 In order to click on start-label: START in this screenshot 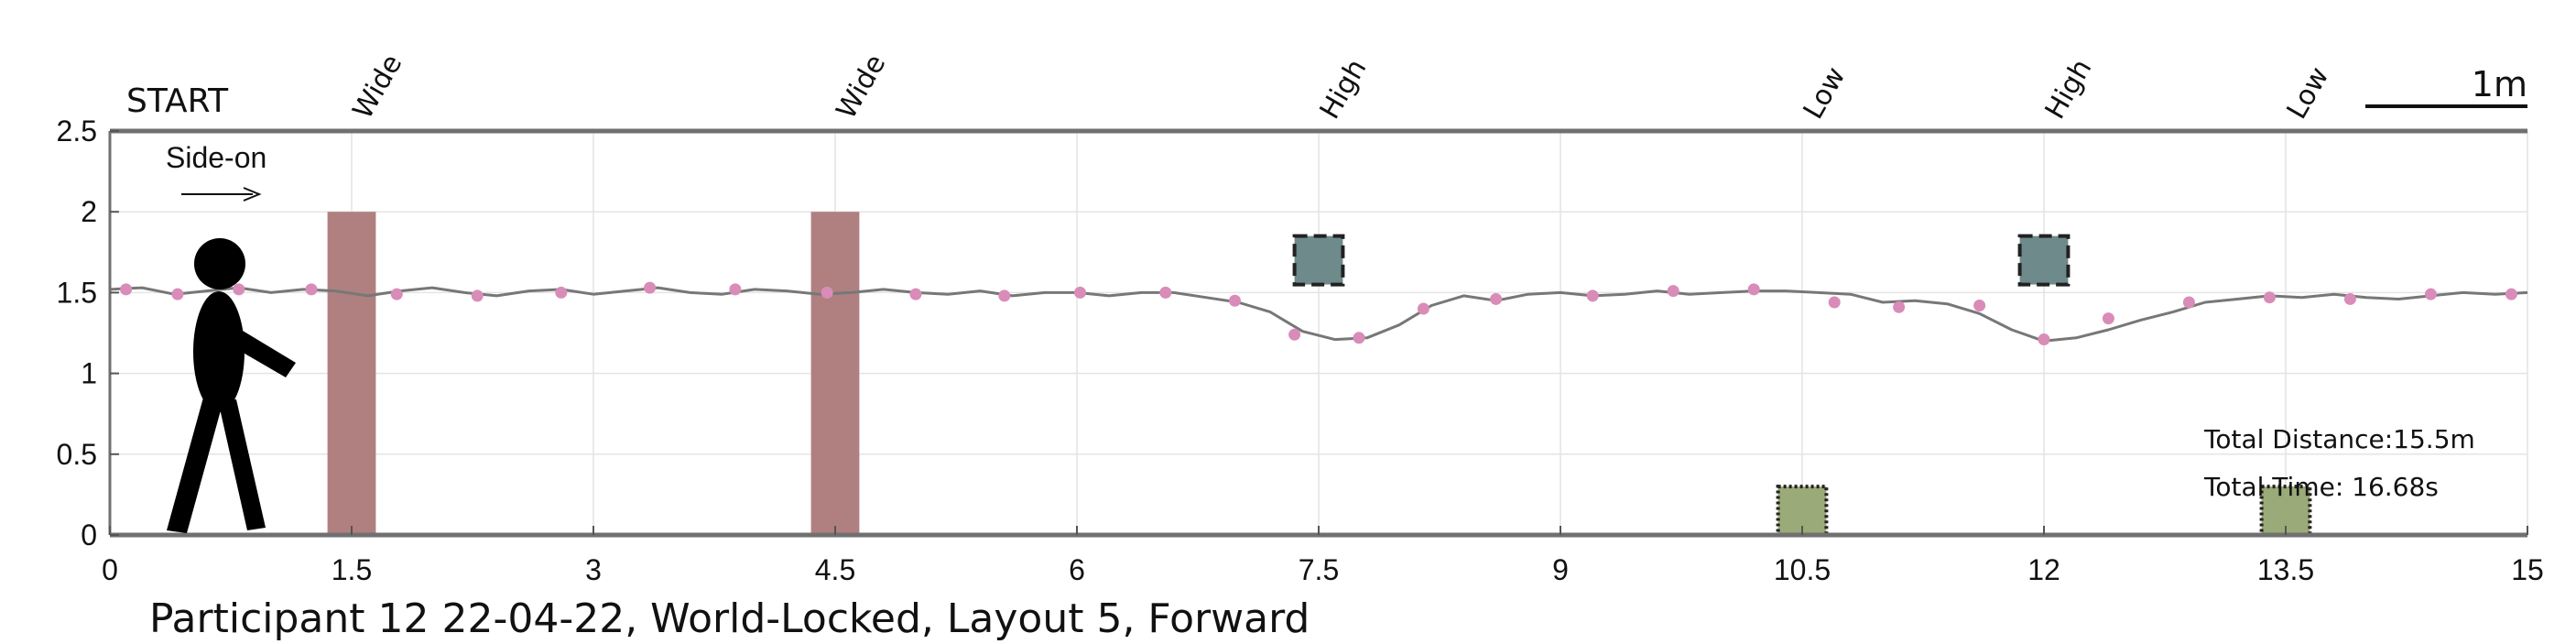, I will do `click(177, 101)`.